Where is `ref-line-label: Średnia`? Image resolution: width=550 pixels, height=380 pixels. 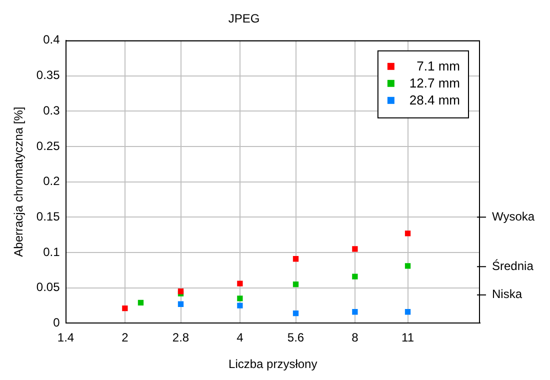 ref-line-label: Średnia is located at coordinates (513, 265).